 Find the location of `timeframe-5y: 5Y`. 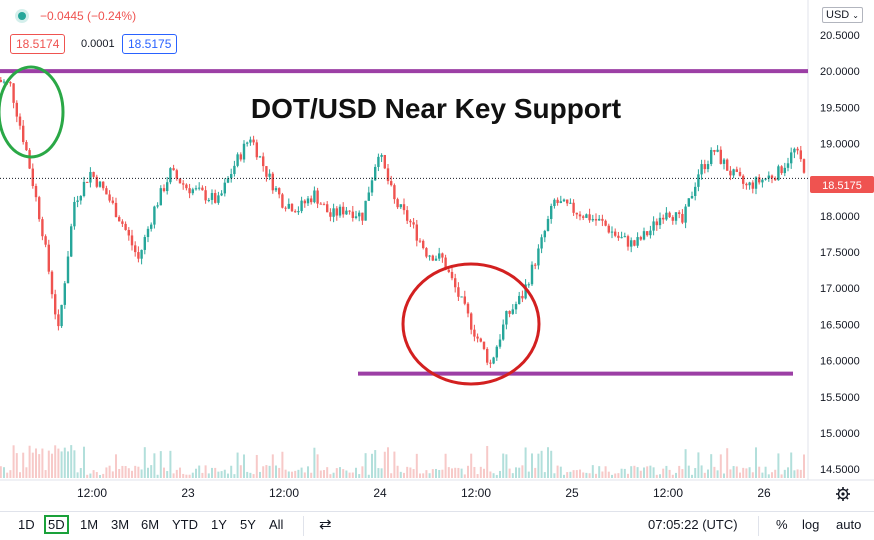

timeframe-5y: 5Y is located at coordinates (248, 524).